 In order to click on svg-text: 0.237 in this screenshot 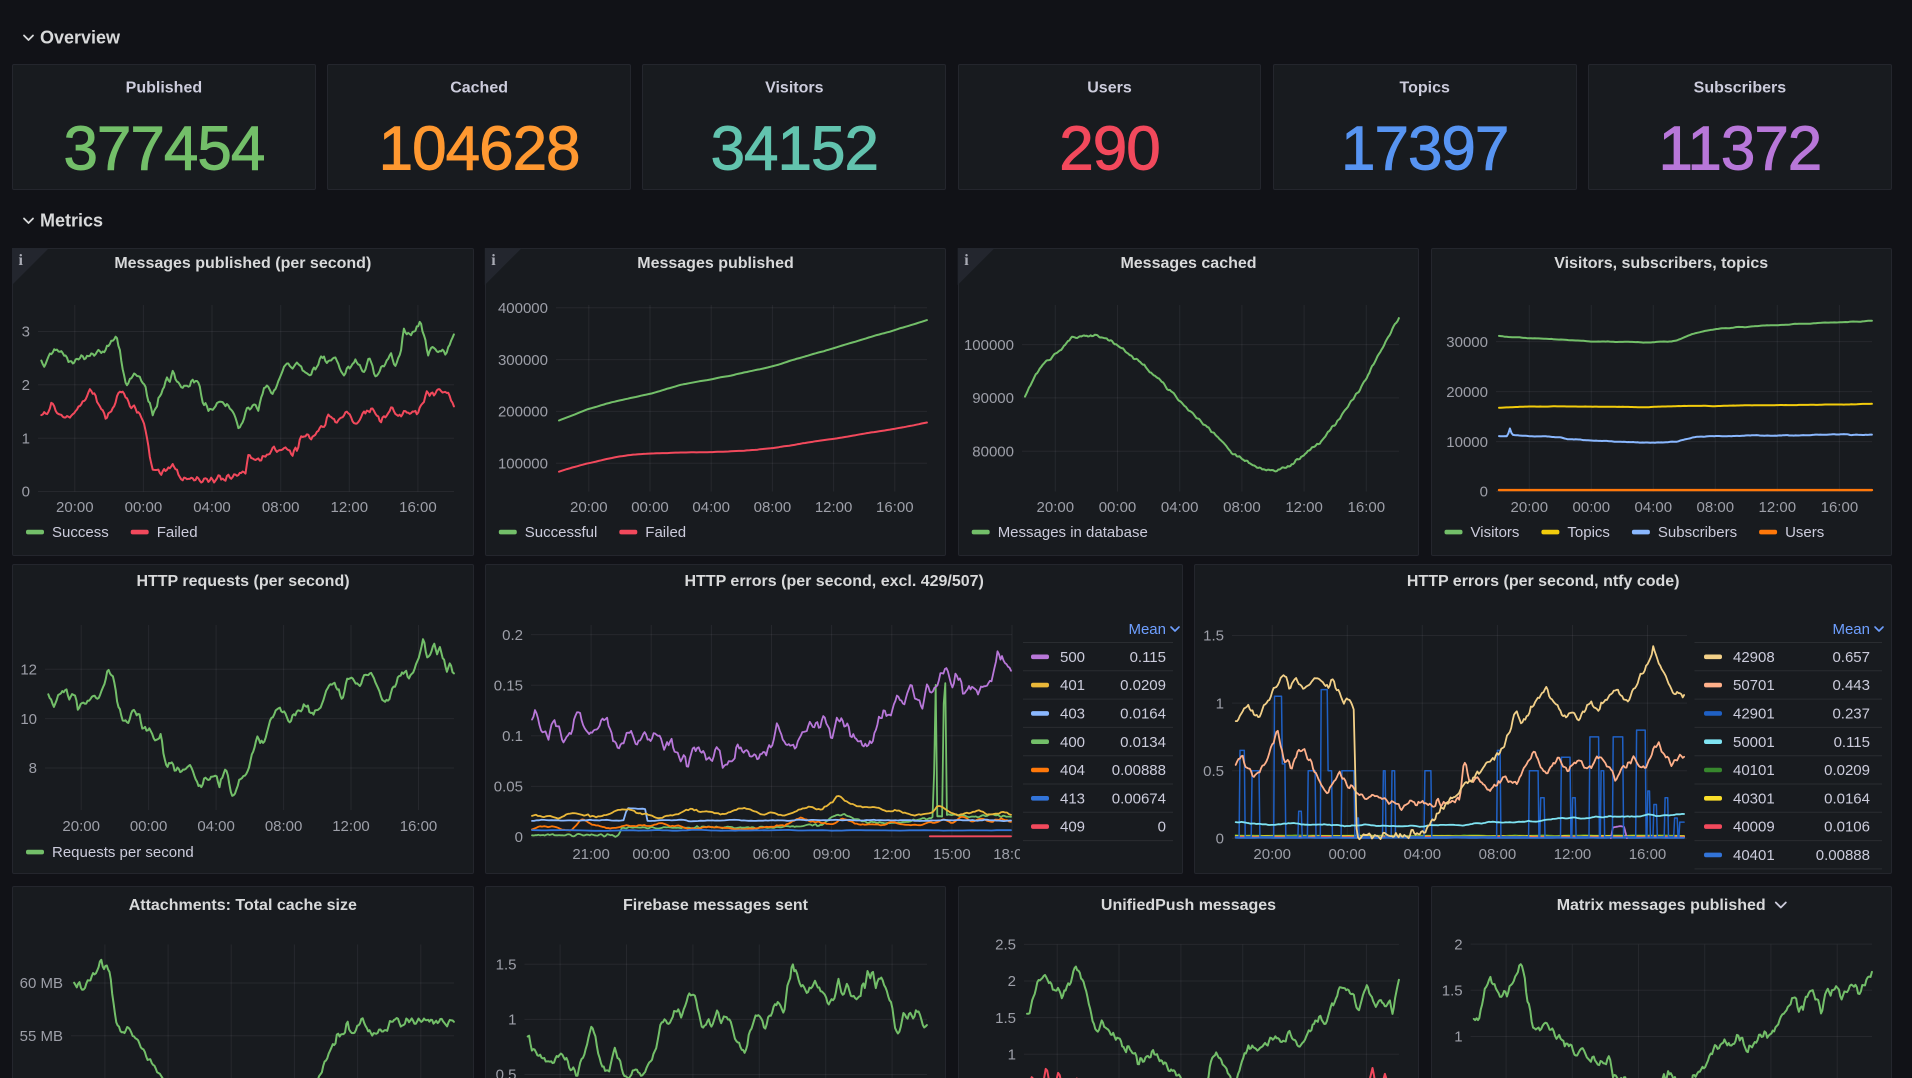, I will do `click(1851, 714)`.